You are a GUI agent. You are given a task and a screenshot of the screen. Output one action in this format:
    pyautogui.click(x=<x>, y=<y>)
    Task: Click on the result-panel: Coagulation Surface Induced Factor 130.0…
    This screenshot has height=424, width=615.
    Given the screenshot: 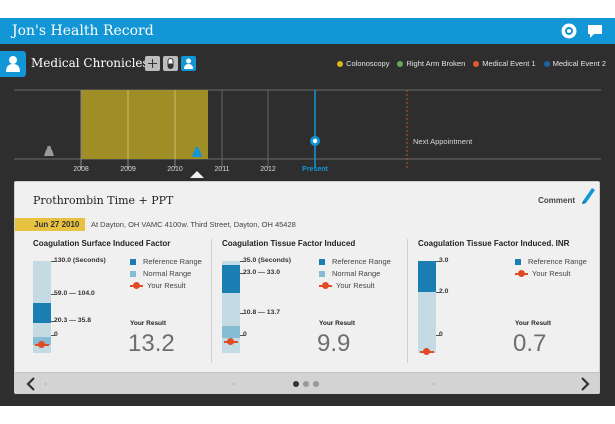 What is the action you would take?
    pyautogui.click(x=126, y=304)
    